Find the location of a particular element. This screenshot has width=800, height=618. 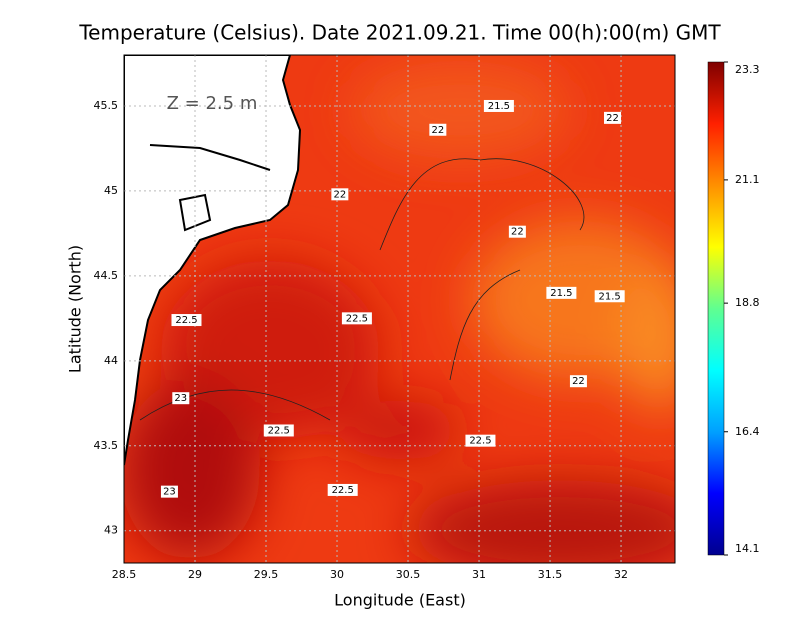

x-tick-label: 30.5 is located at coordinates (408, 574).